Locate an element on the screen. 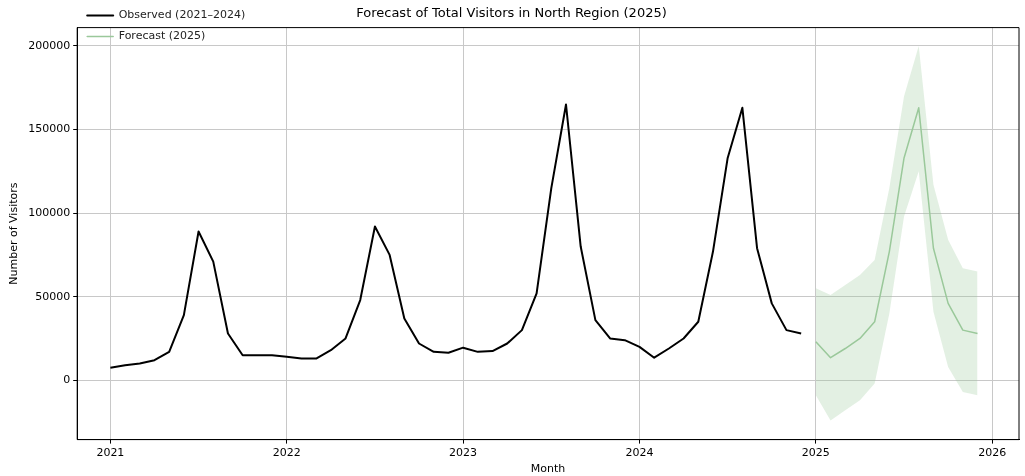  chart-title: Forecast of Total Visitors in North Region (2025) is located at coordinates (511, 13).